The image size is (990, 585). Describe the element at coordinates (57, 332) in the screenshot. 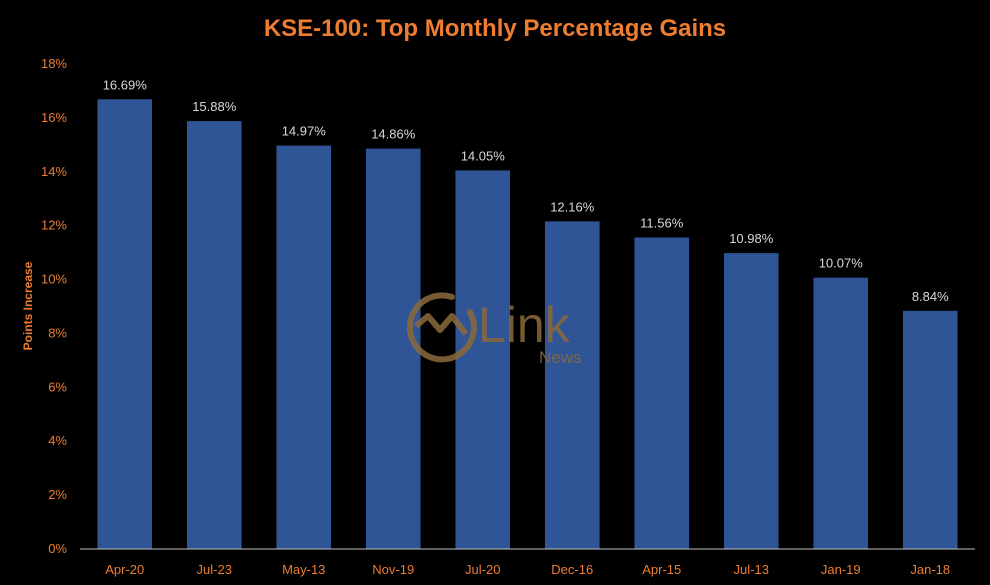

I see `y-tick-label: 8%` at that location.